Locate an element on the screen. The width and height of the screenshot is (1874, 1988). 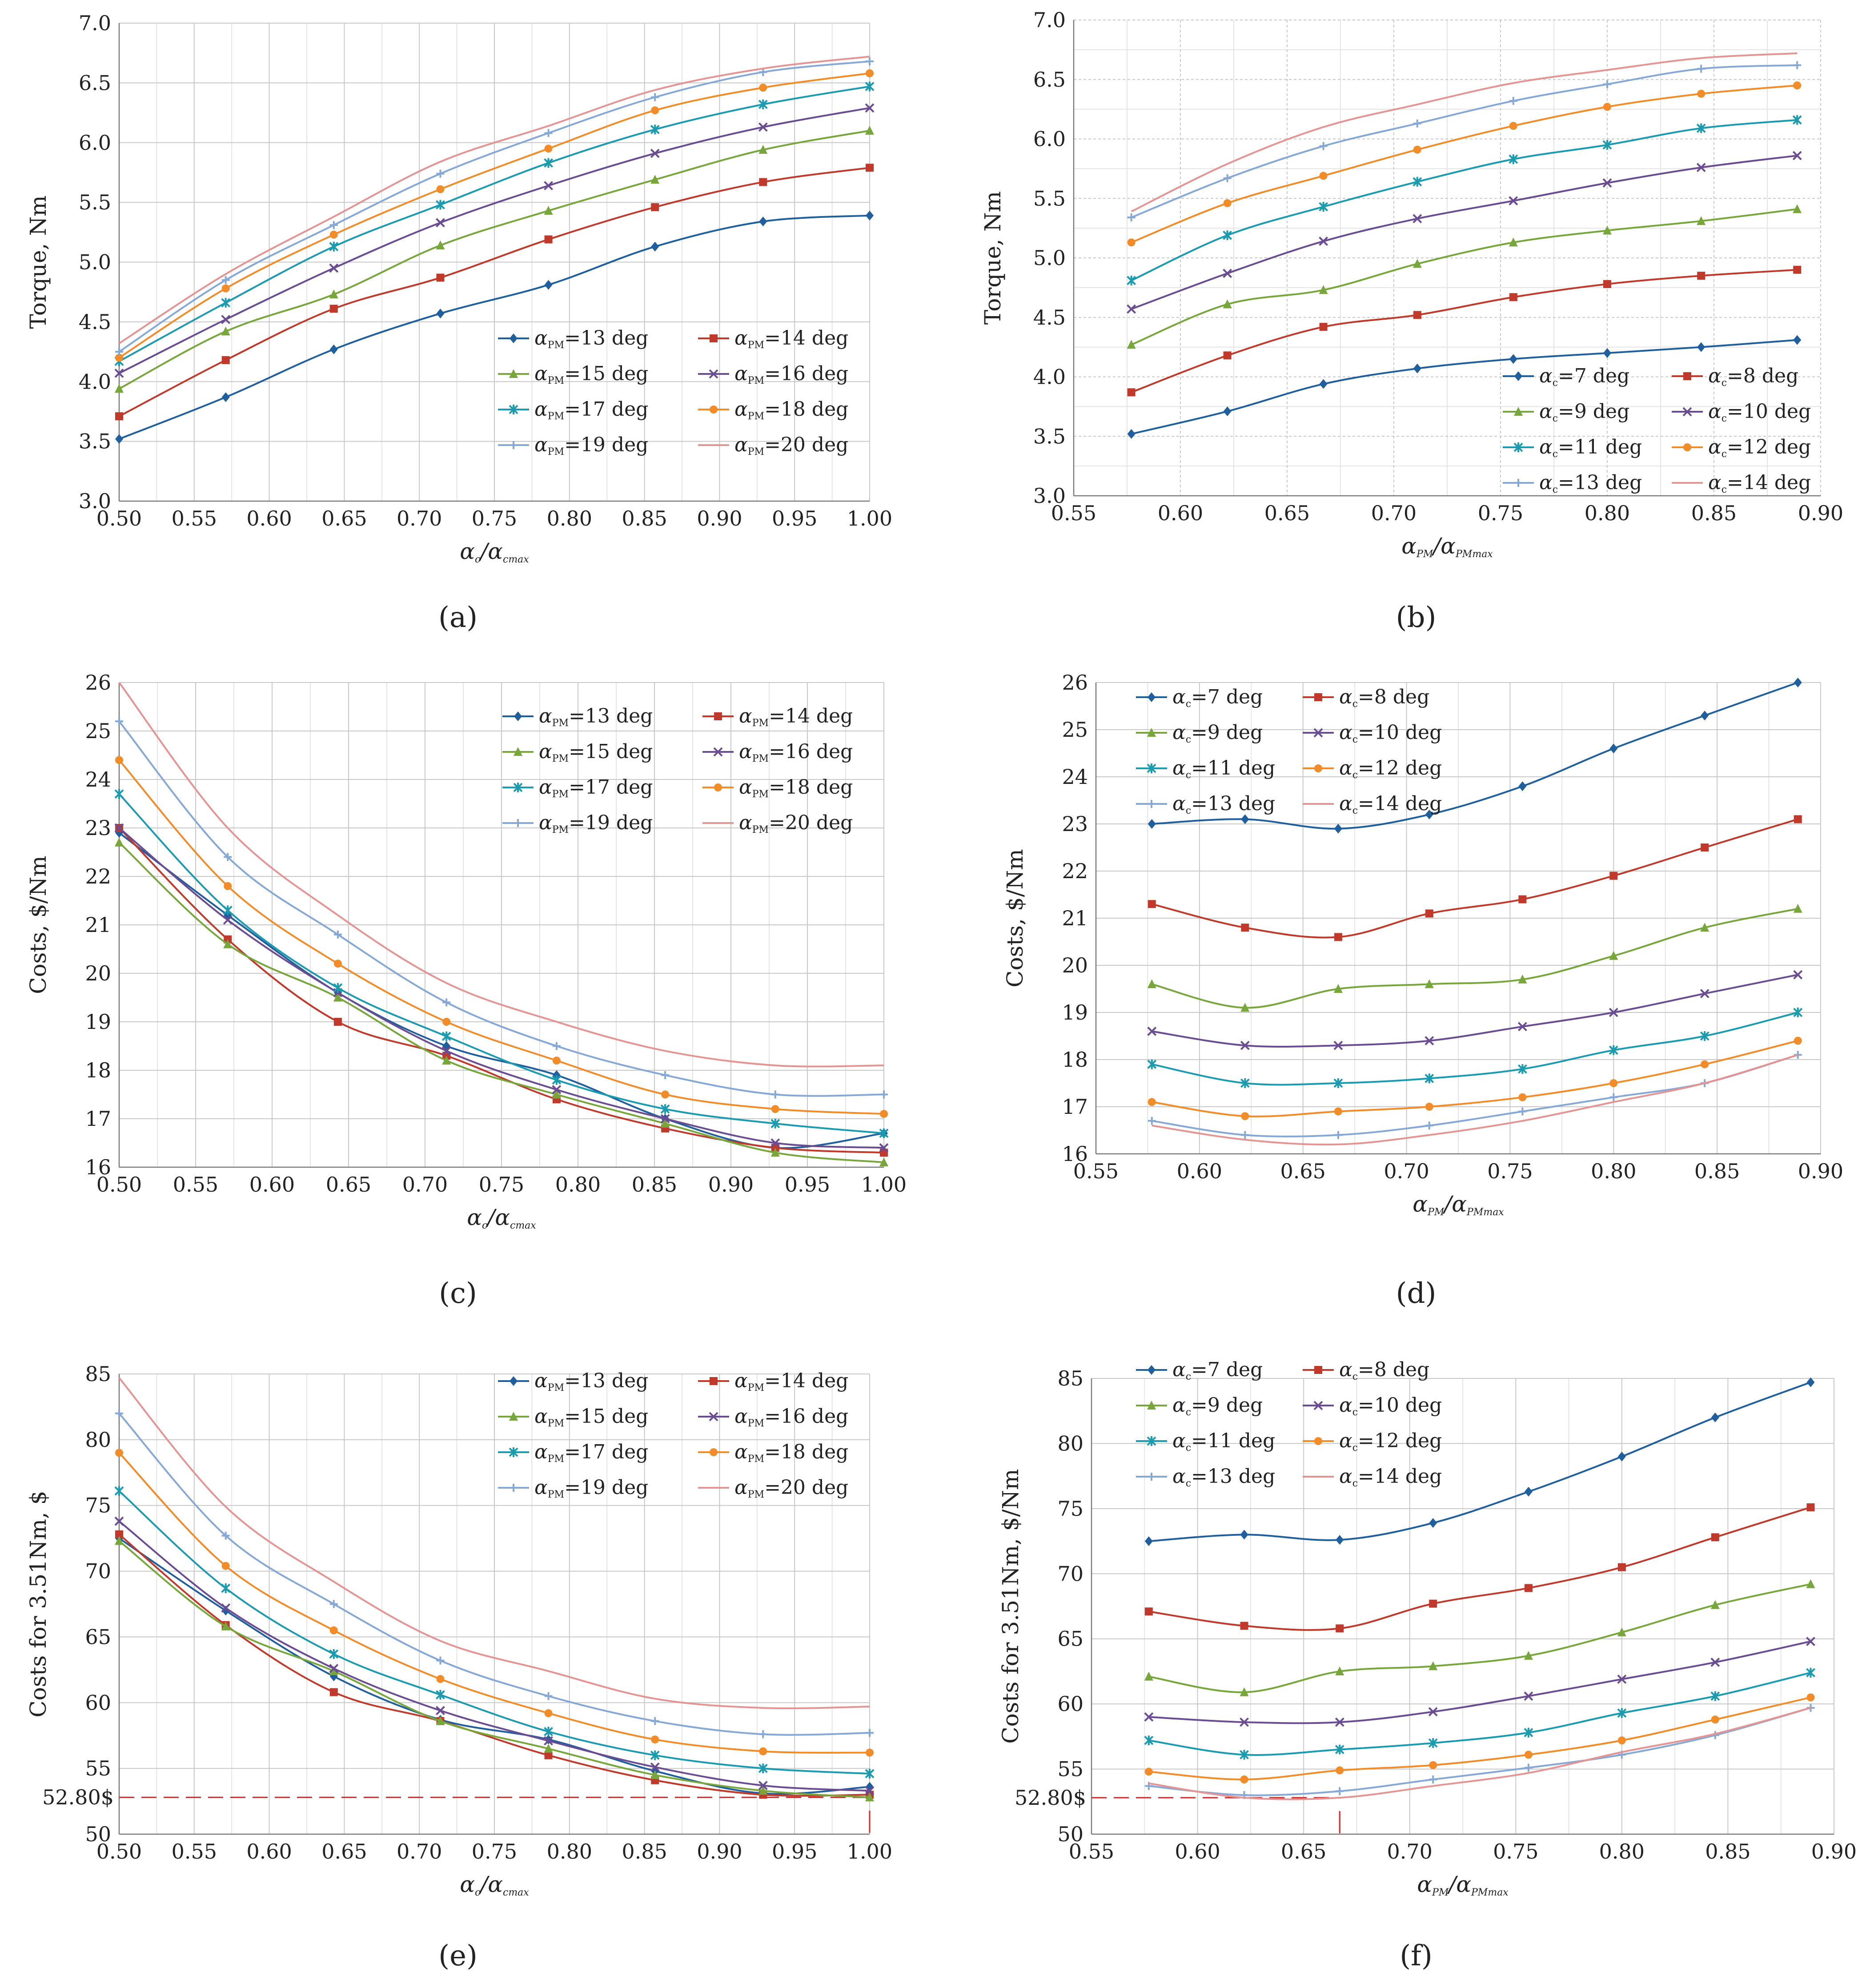
legend-label: αPM=16 deg is located at coordinates (796, 752).